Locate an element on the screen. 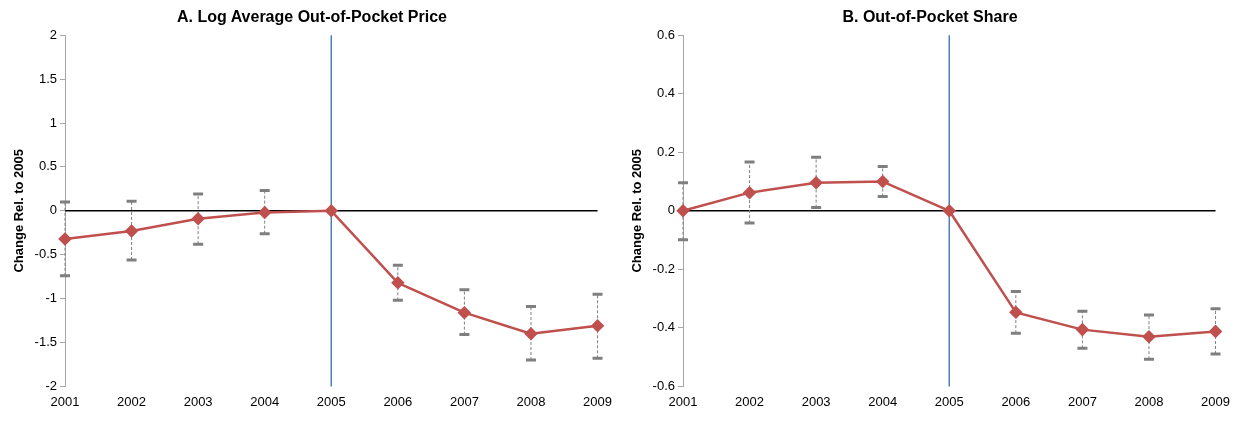  chart-title: B. Out-of-Pocket Share is located at coordinates (930, 17).